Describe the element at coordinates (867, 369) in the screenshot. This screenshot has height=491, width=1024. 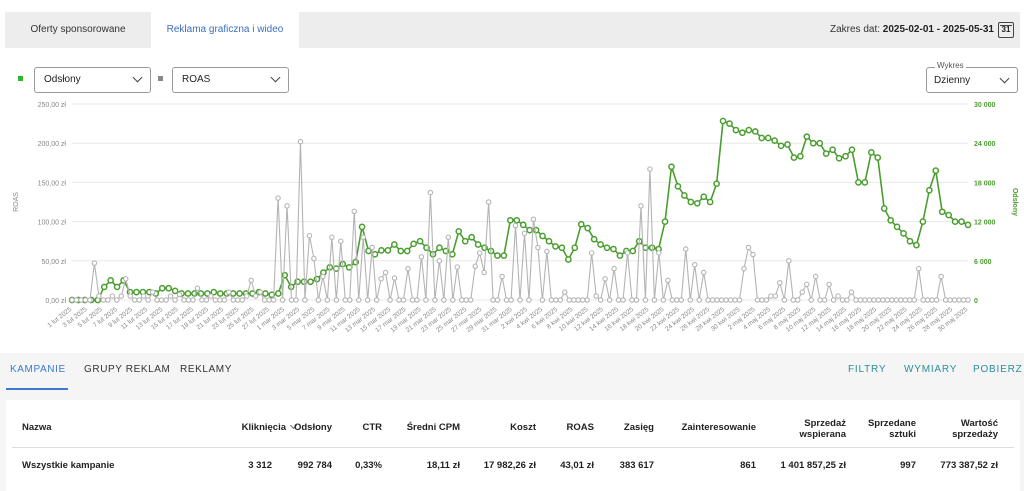
I see `filters-button: FILTRY` at that location.